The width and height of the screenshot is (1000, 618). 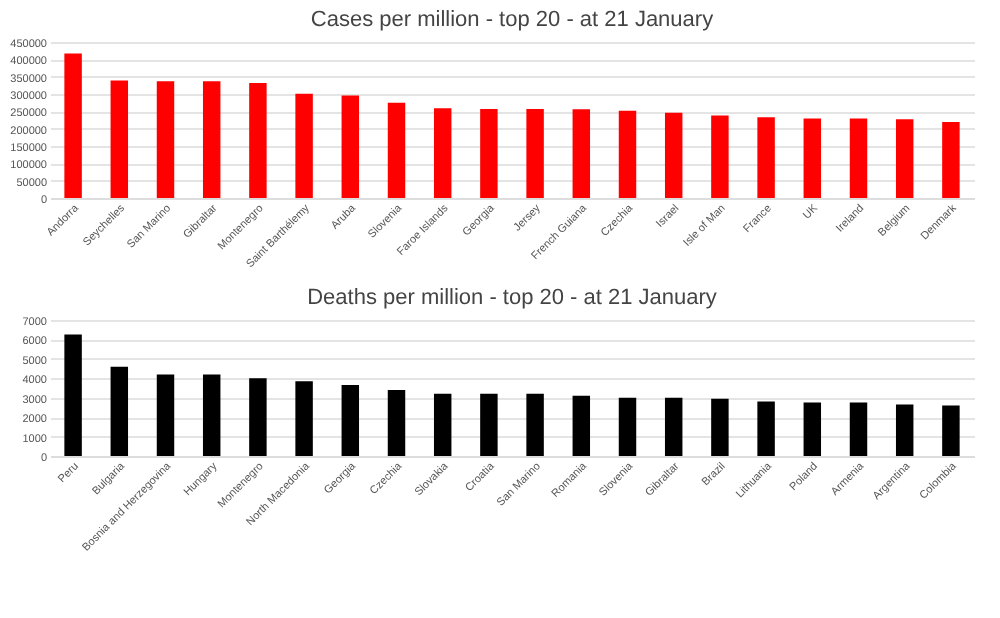 I want to click on chart-title: Deaths per million - top 20 - at 21 January, so click(x=512, y=298).